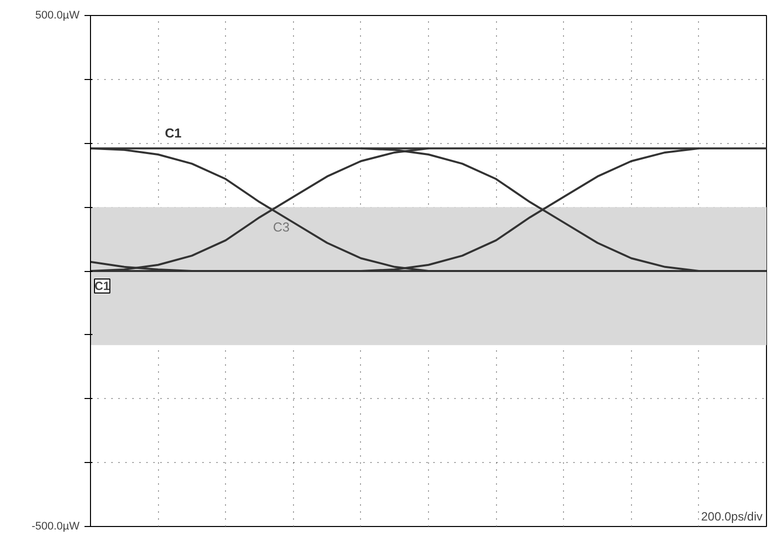 The height and width of the screenshot is (556, 781). Describe the element at coordinates (57, 16) in the screenshot. I see `y-tick-label: 500.0µW` at that location.